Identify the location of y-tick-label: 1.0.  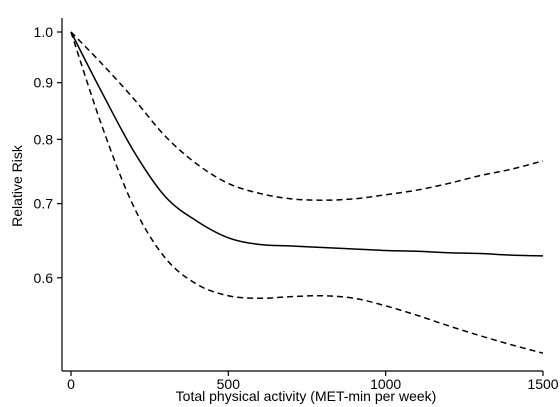
(44, 32).